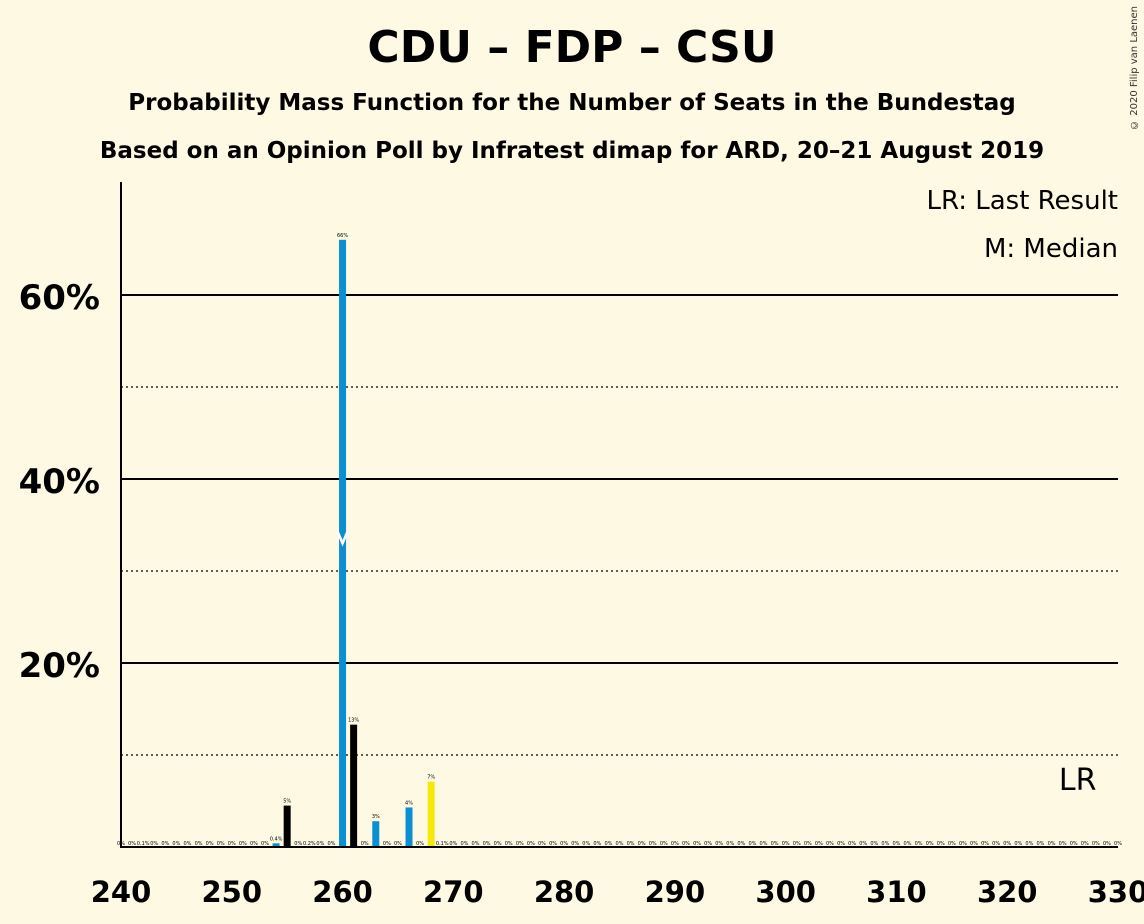 This screenshot has height=924, width=1144. Describe the element at coordinates (1085, 844) in the screenshot. I see `zero-label-seat-327: 0%` at that location.